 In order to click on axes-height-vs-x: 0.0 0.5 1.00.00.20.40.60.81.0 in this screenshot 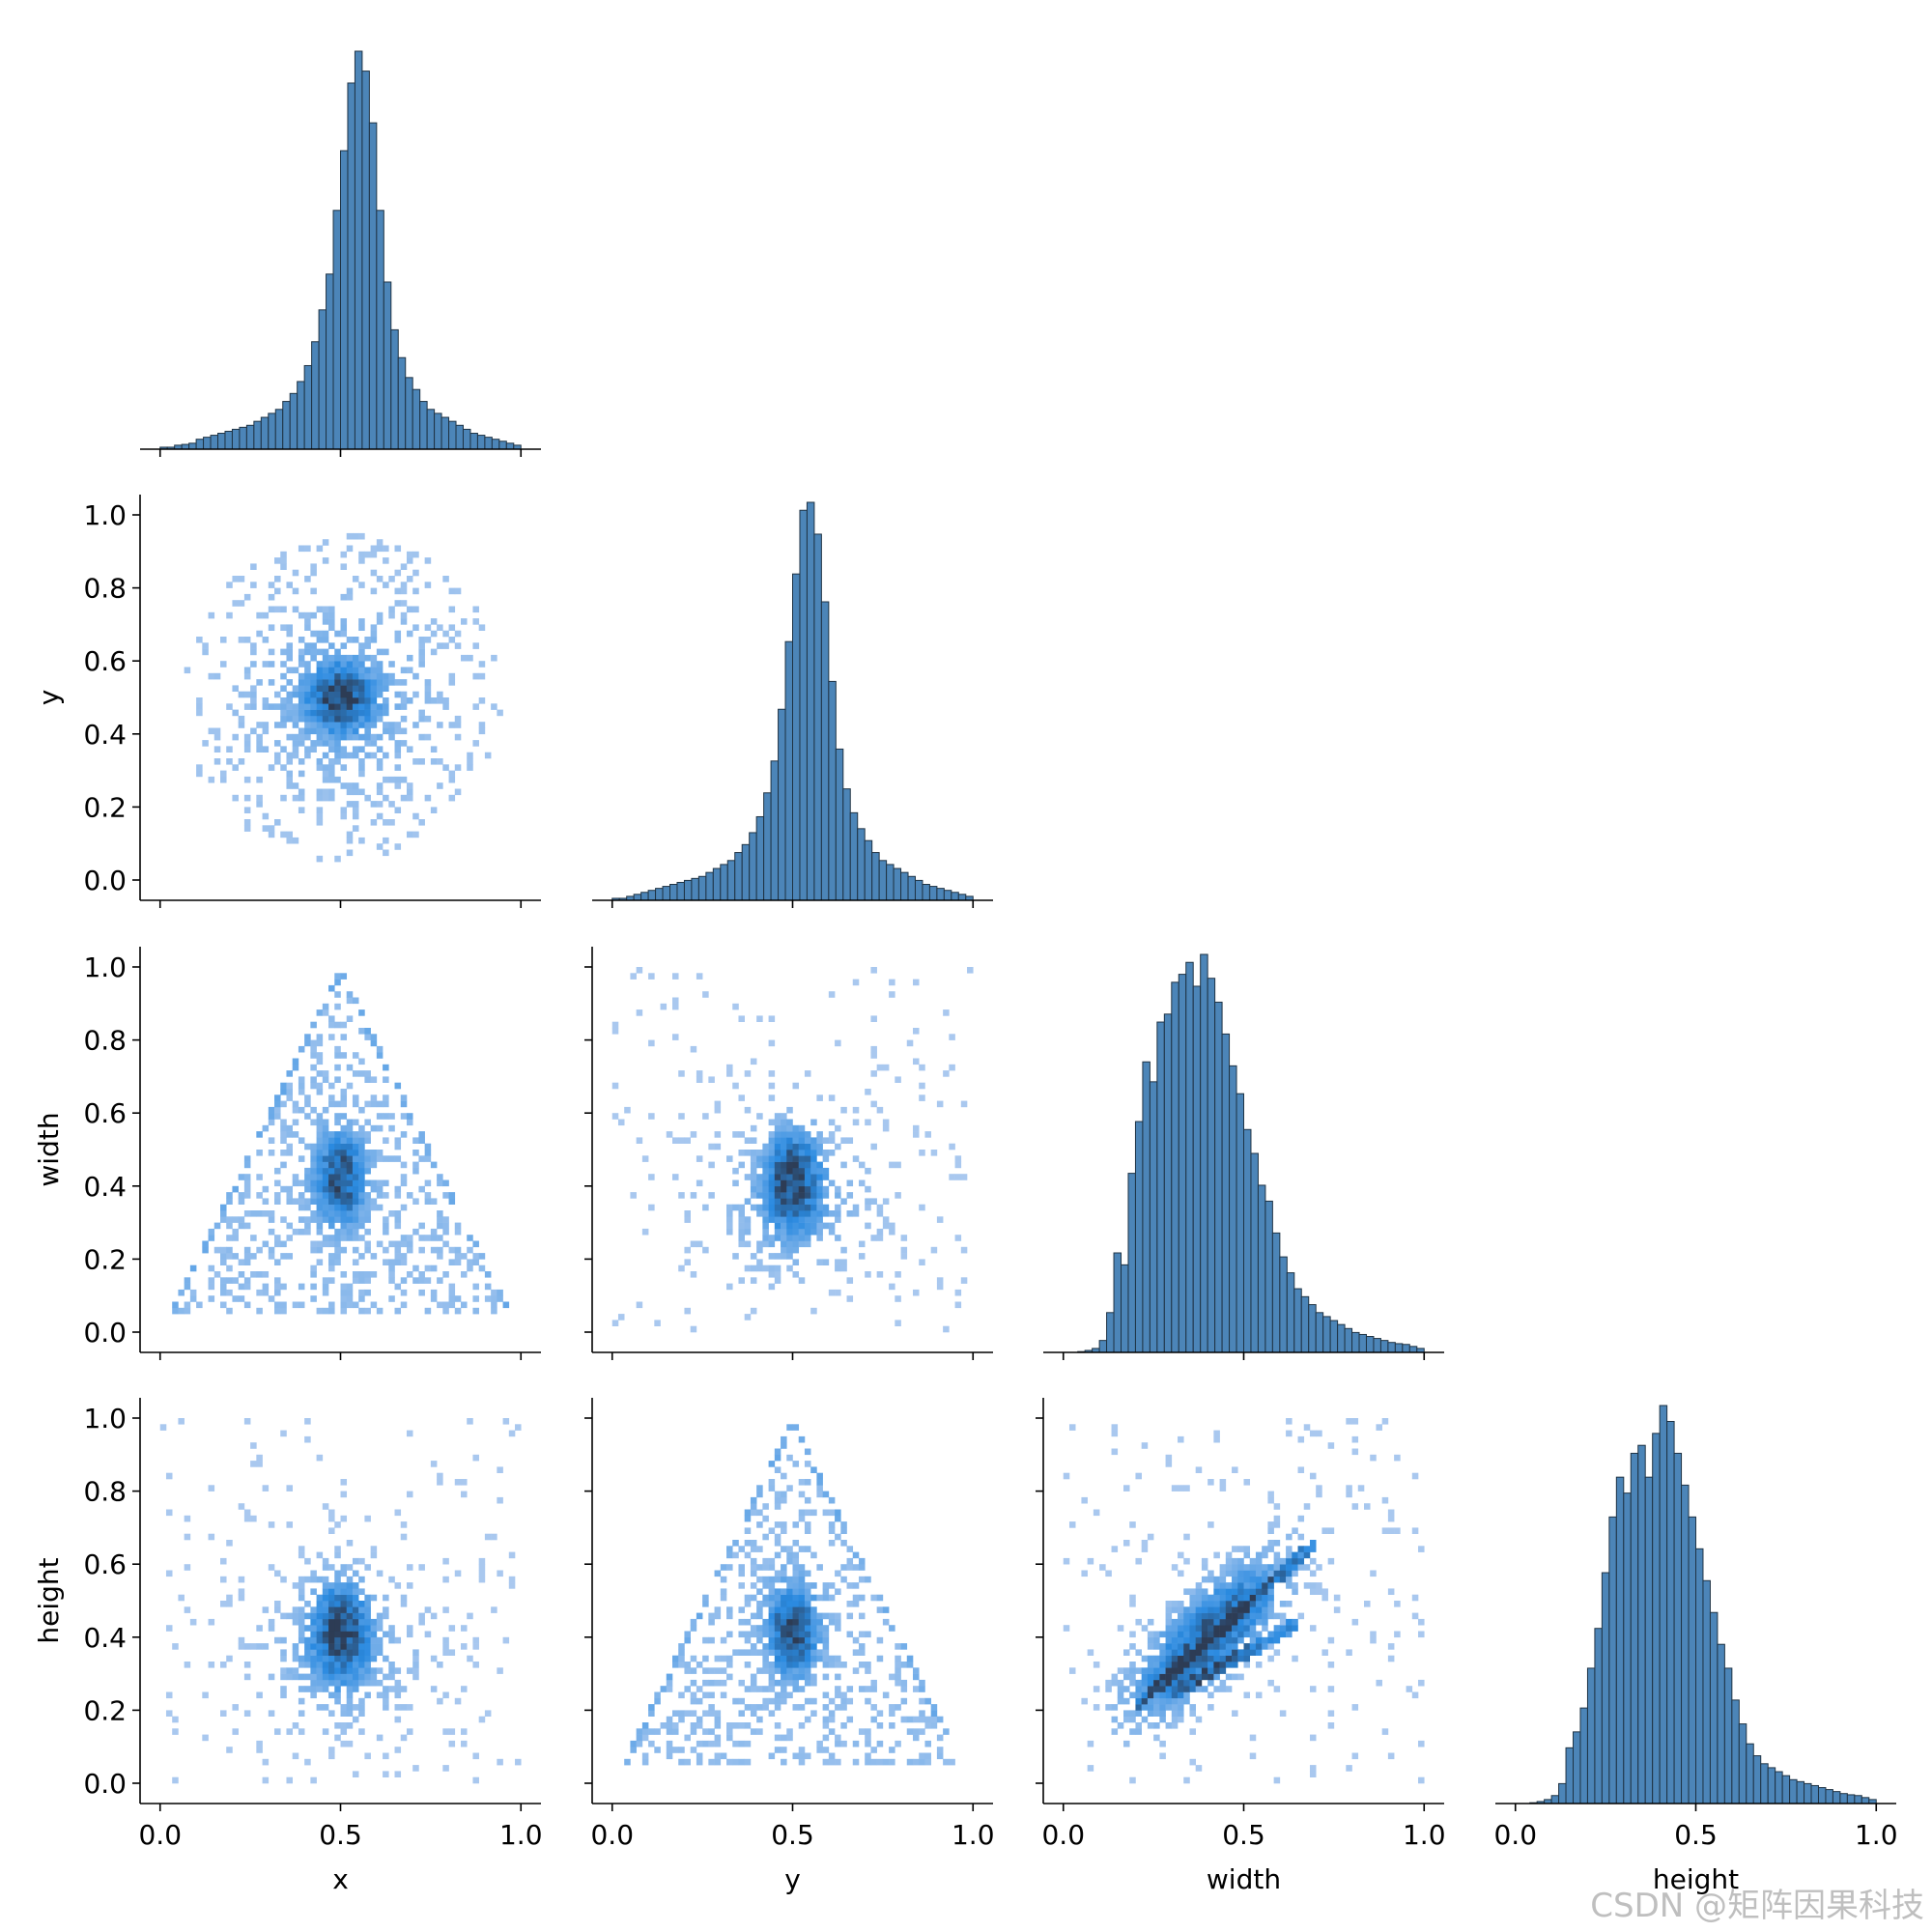, I will do `click(313, 1624)`.